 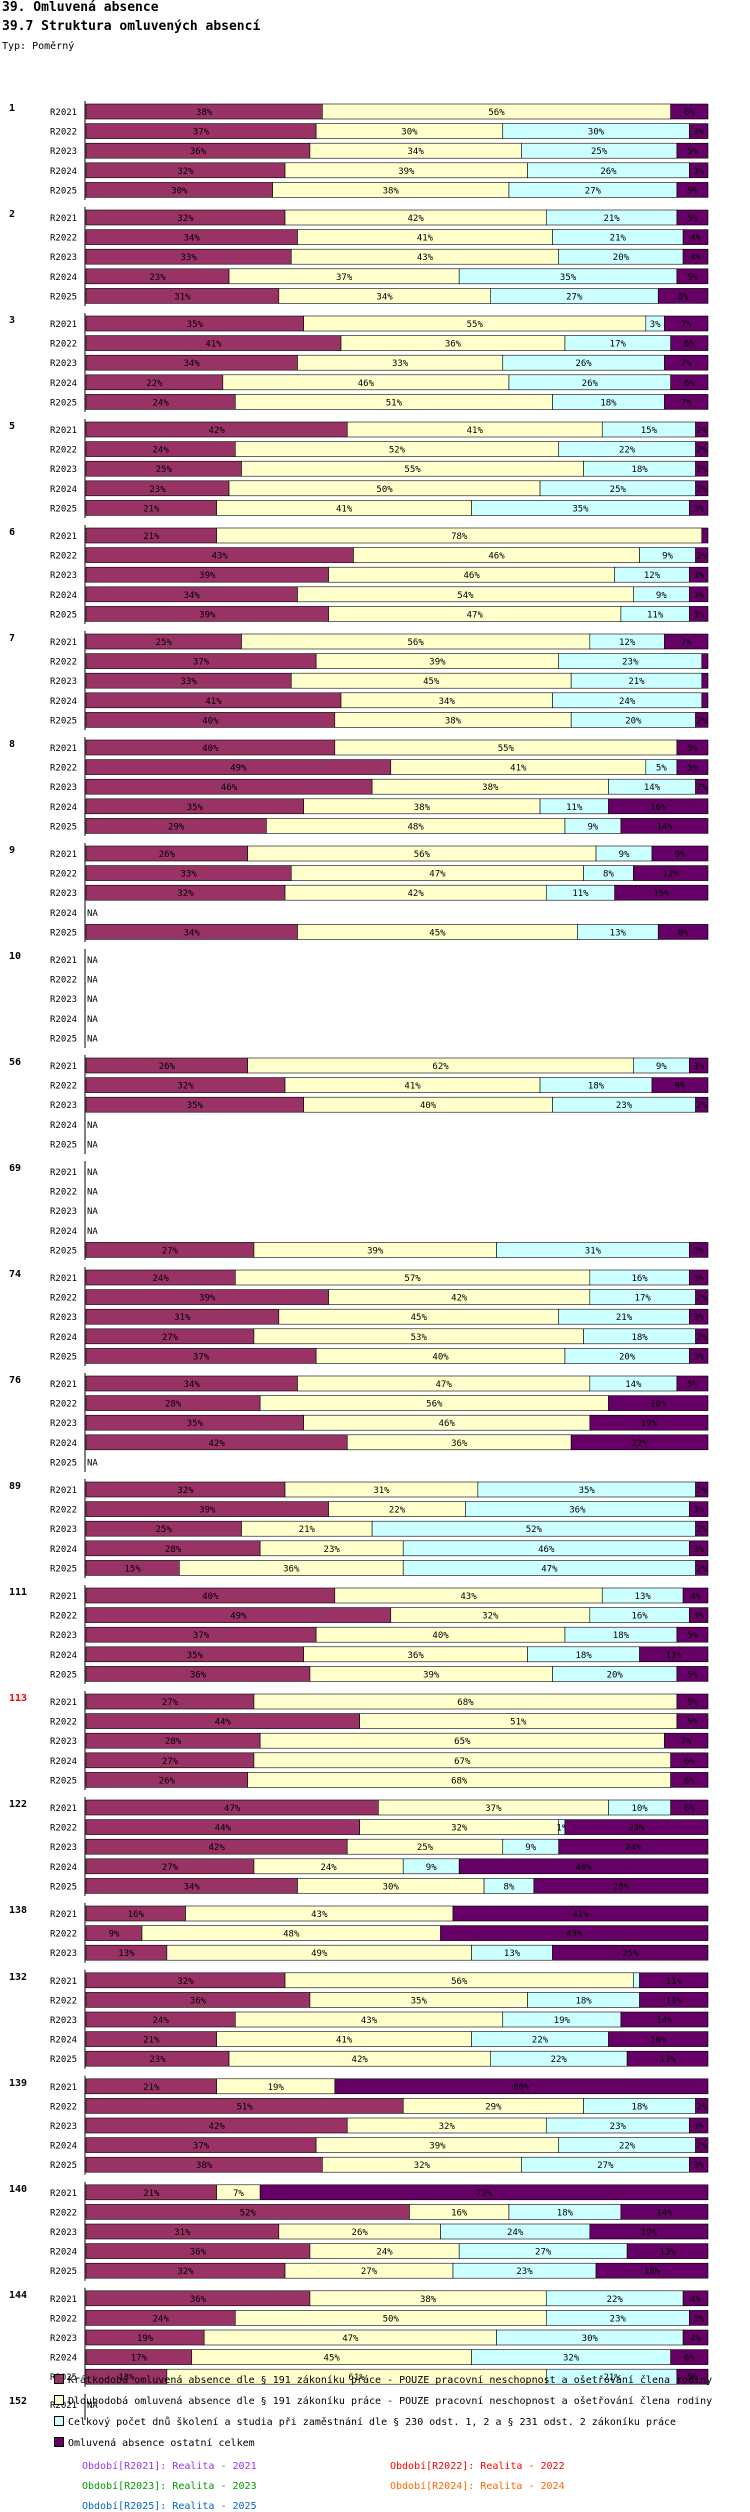 I want to click on data-label: 40%, so click(x=210, y=721).